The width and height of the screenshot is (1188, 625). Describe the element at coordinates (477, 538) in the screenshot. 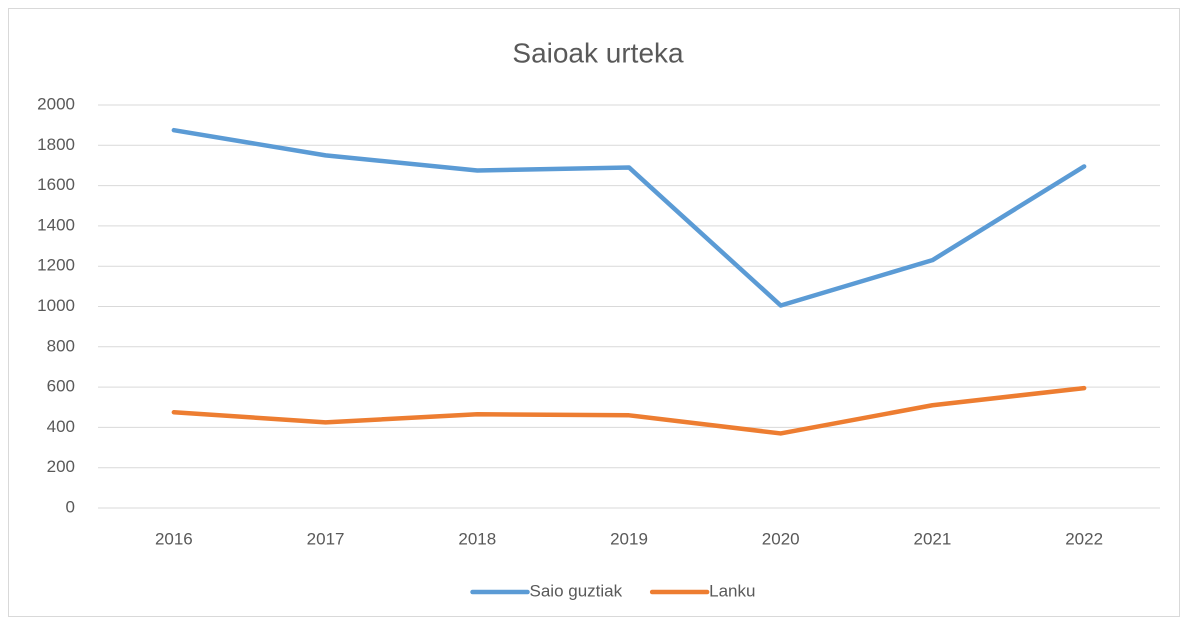

I see `x-tick-label: 2018` at that location.